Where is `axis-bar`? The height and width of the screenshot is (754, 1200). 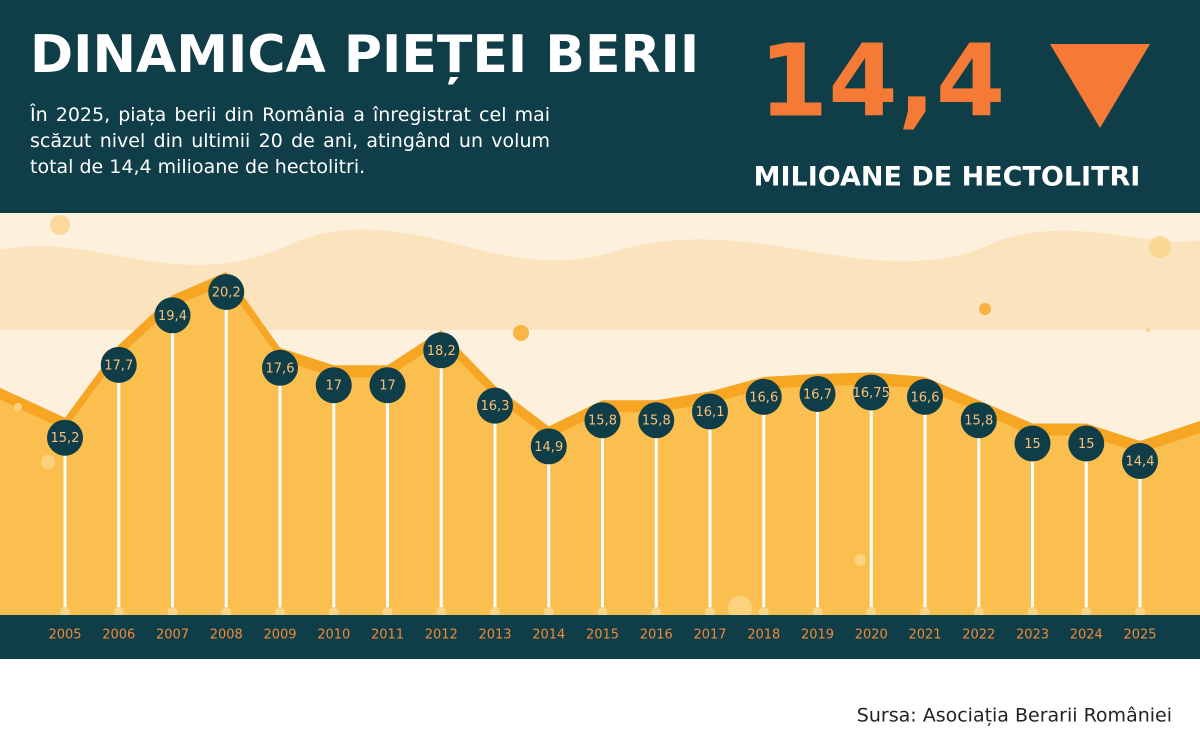 axis-bar is located at coordinates (600, 637).